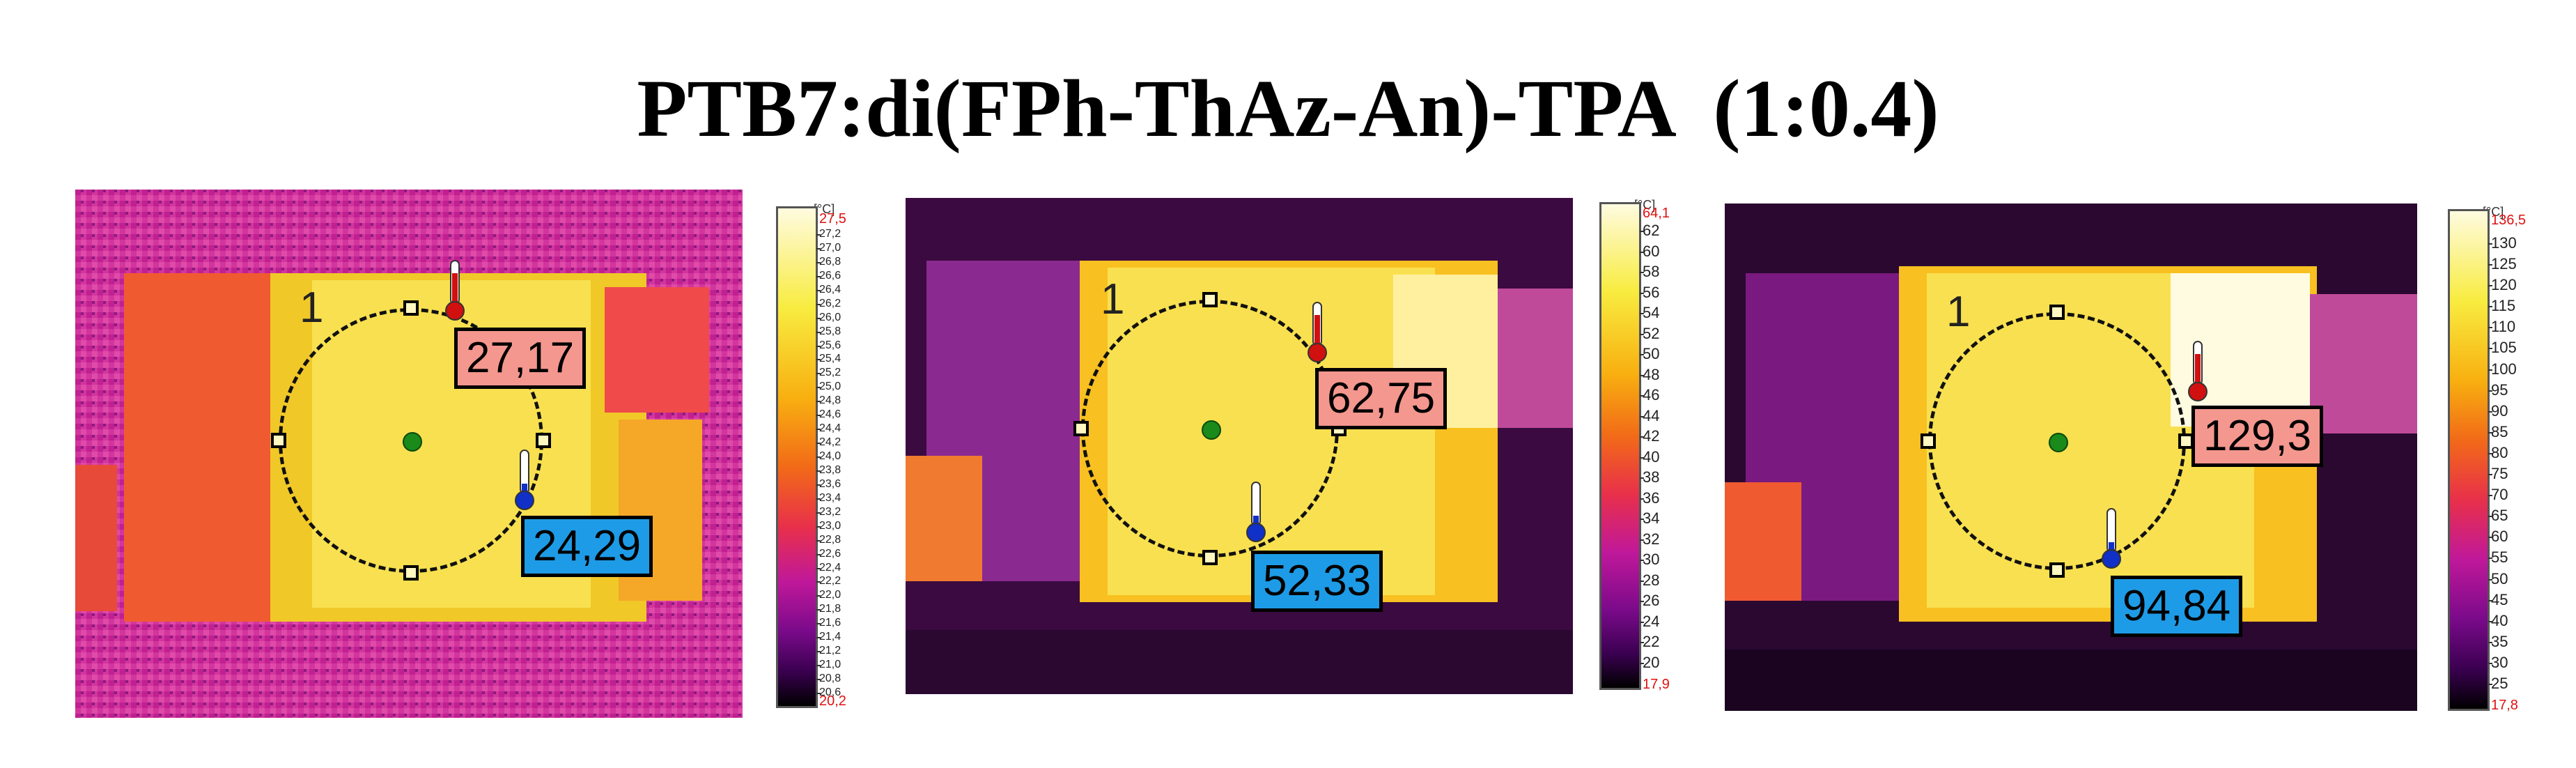 This screenshot has height=768, width=2576. What do you see at coordinates (1651, 560) in the screenshot?
I see `scale-tick-label: 30` at bounding box center [1651, 560].